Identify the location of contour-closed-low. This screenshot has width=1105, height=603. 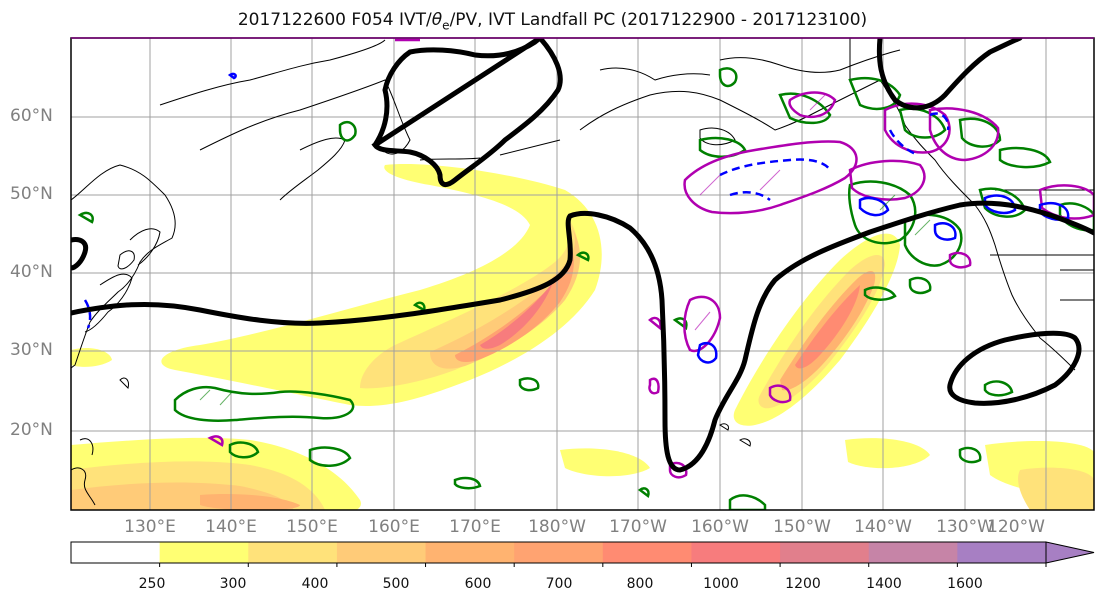
(1014, 368).